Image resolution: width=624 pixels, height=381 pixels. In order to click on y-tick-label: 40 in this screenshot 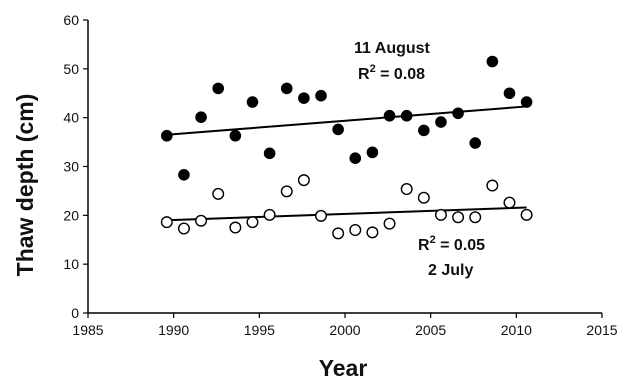, I will do `click(71, 118)`.